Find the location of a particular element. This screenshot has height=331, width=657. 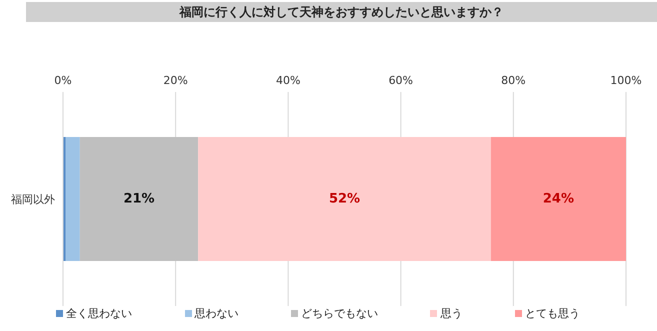

legend-label: どちらでもない is located at coordinates (339, 313).